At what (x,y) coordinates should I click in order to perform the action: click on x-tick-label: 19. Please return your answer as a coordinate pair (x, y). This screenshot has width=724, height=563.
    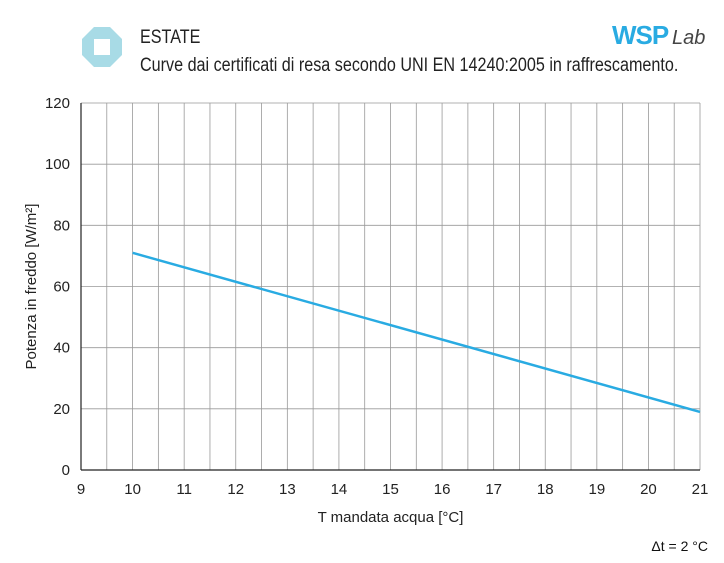
    Looking at the image, I should click on (596, 489).